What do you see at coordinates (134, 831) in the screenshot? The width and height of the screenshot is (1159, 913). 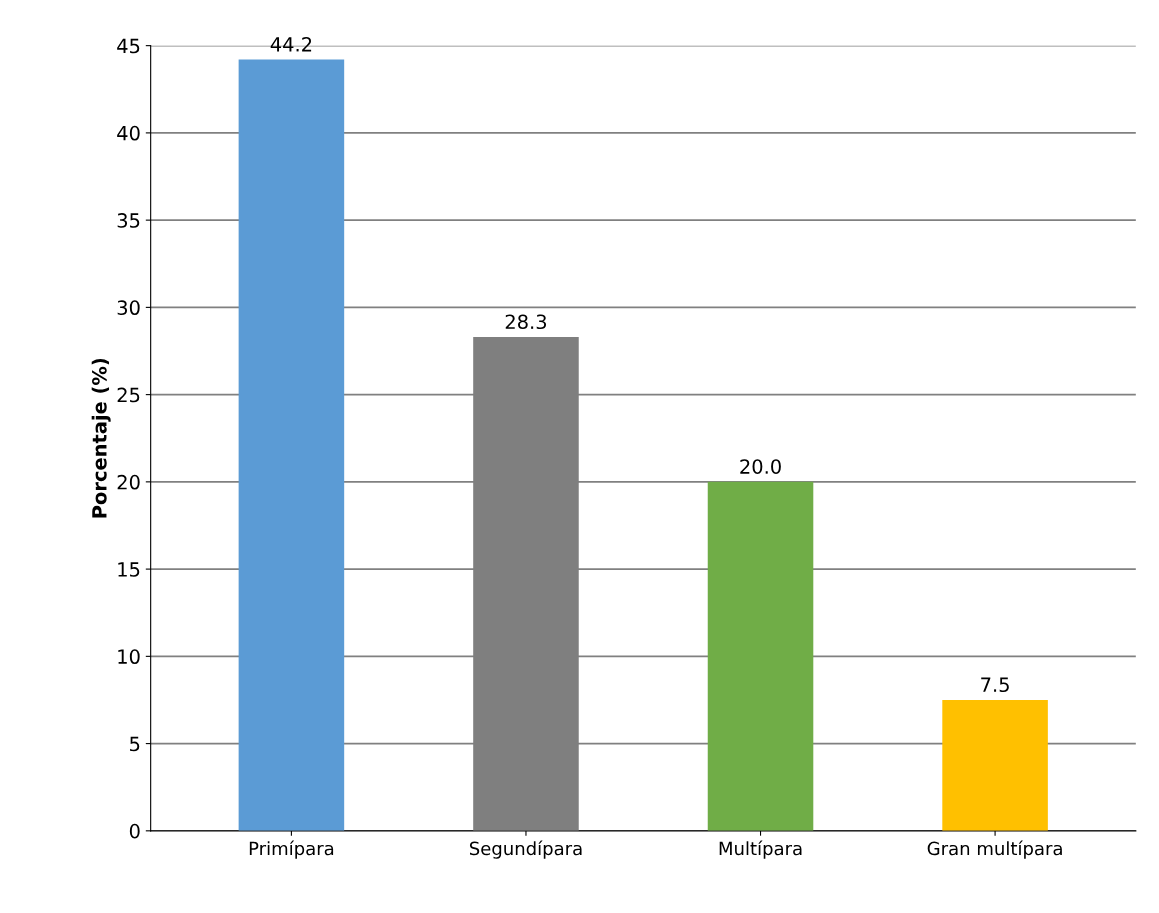 I see `y-tick-label: 0` at bounding box center [134, 831].